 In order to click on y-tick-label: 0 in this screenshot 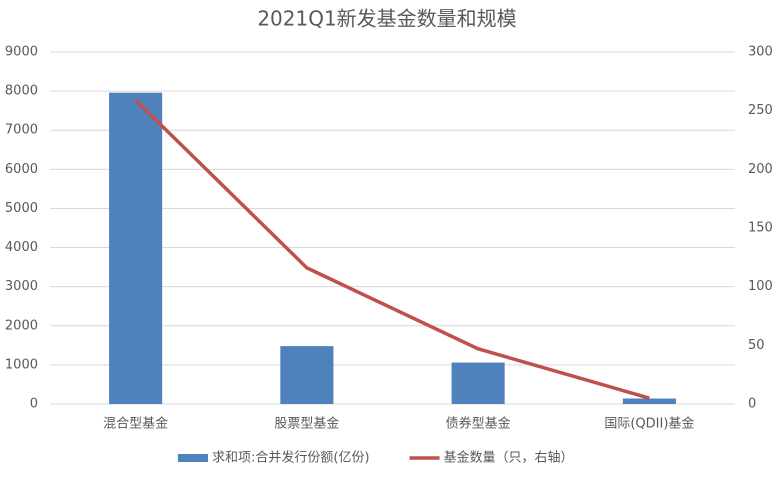, I will do `click(34, 404)`.